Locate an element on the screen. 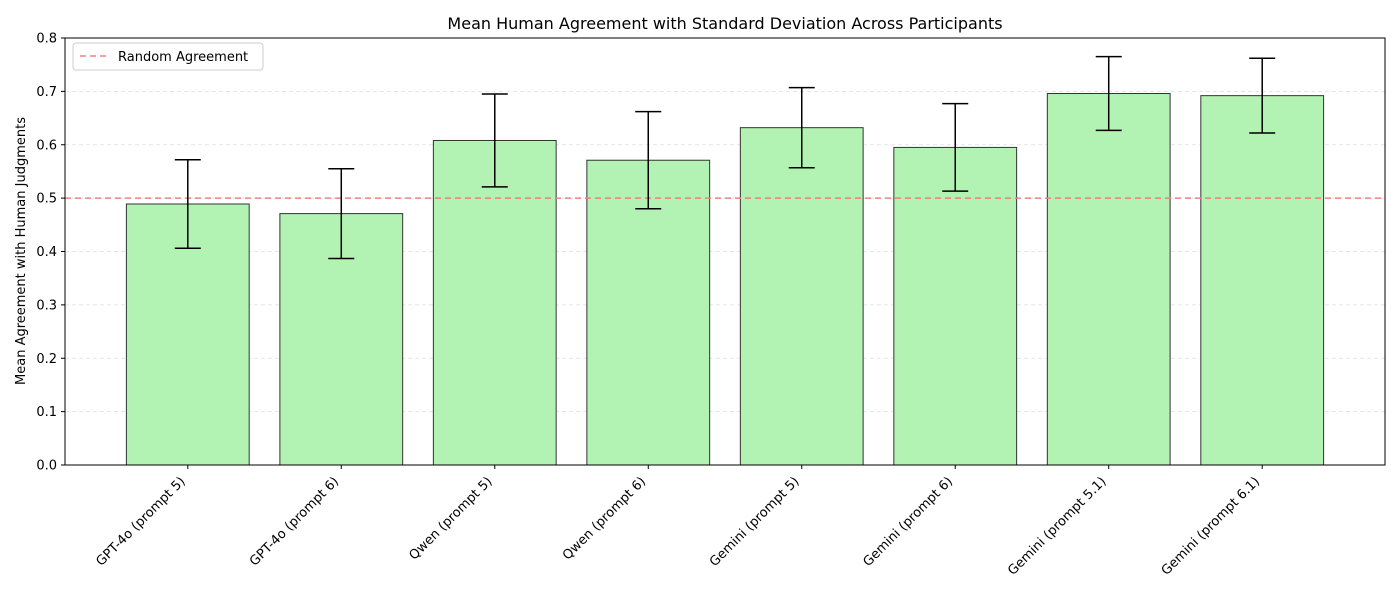  y-tick-label: 0.2 is located at coordinates (46, 359).